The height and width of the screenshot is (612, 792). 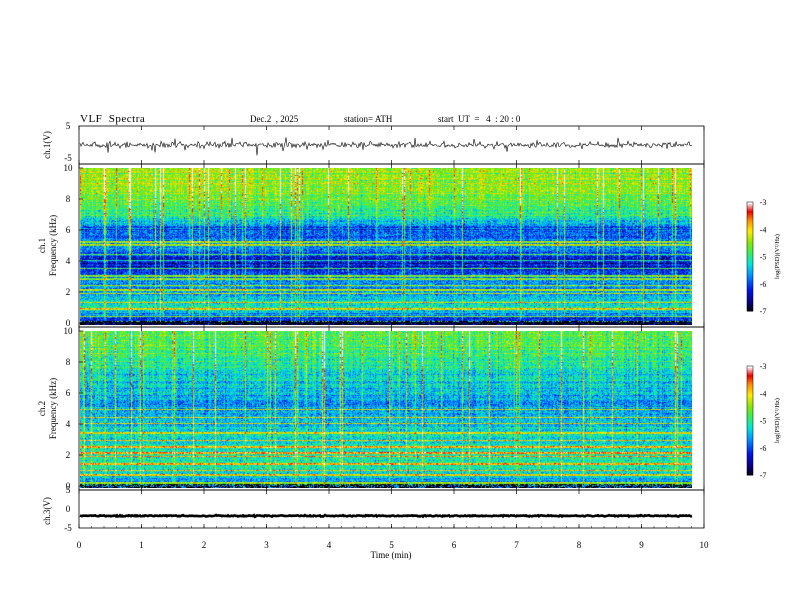 I want to click on x-axis-label: Time (min), so click(x=391, y=555).